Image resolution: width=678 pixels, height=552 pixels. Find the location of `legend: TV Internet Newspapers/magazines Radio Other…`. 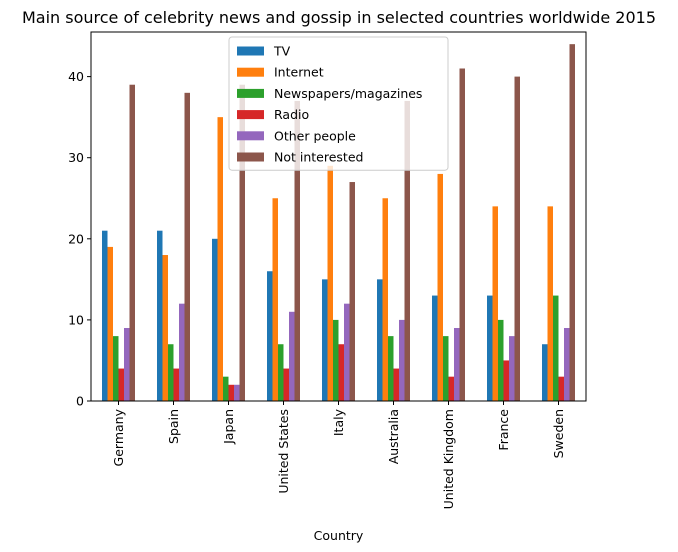

legend: TV Internet Newspapers/magazines Radio Other… is located at coordinates (338, 103).